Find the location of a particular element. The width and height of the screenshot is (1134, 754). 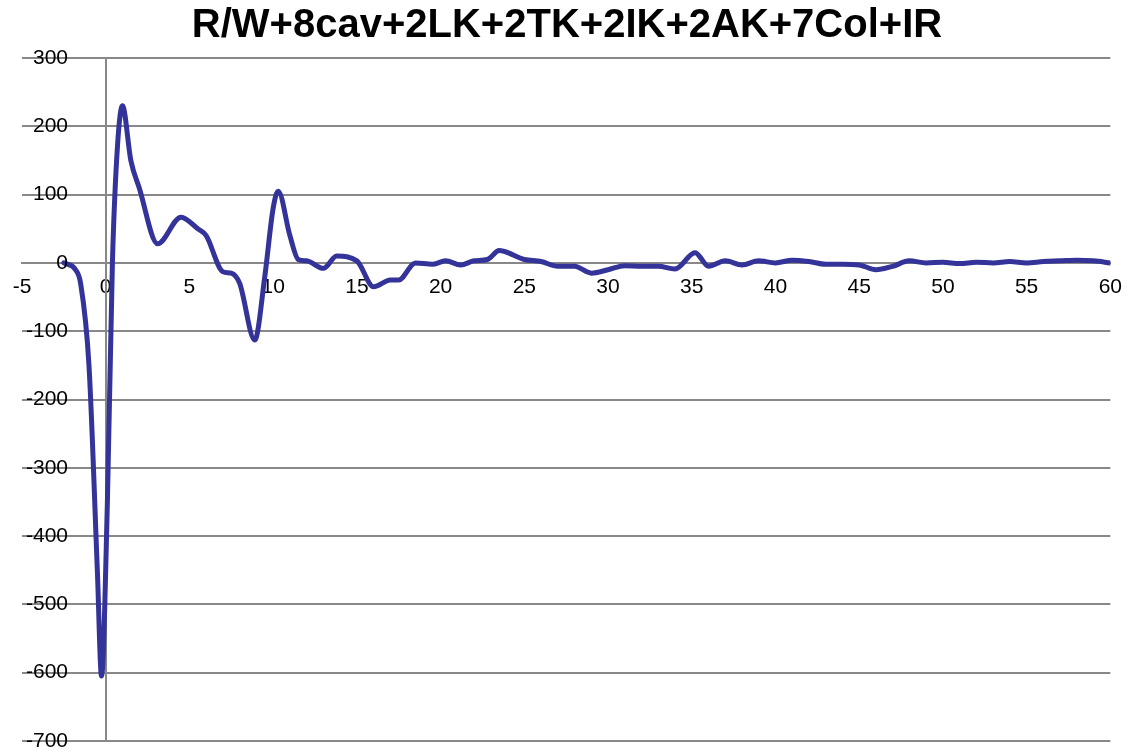

x-tick-label: 15 is located at coordinates (357, 286).